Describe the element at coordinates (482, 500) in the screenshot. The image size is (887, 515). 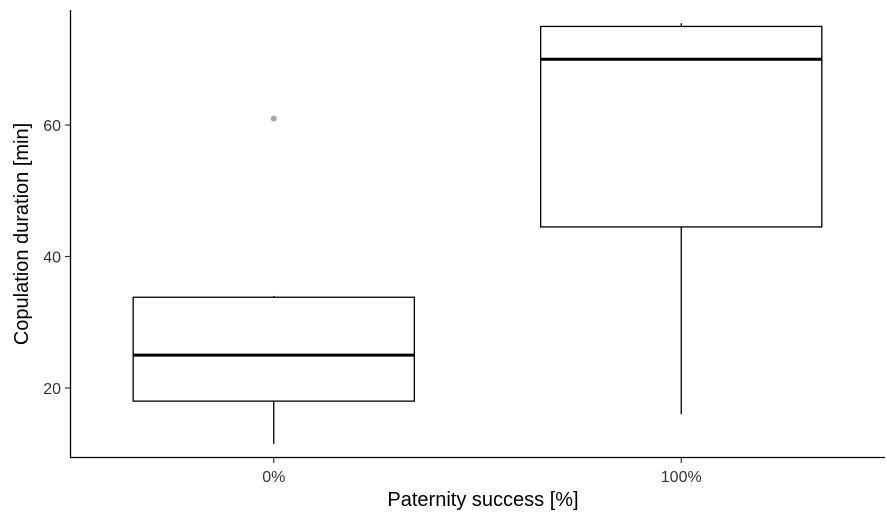
I see `x-axis-title: Paternity success [%]` at that location.